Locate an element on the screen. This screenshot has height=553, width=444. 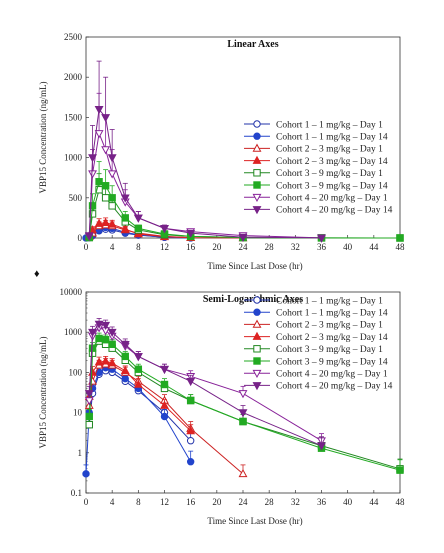
x-tick-label: 16 is located at coordinates (191, 247).